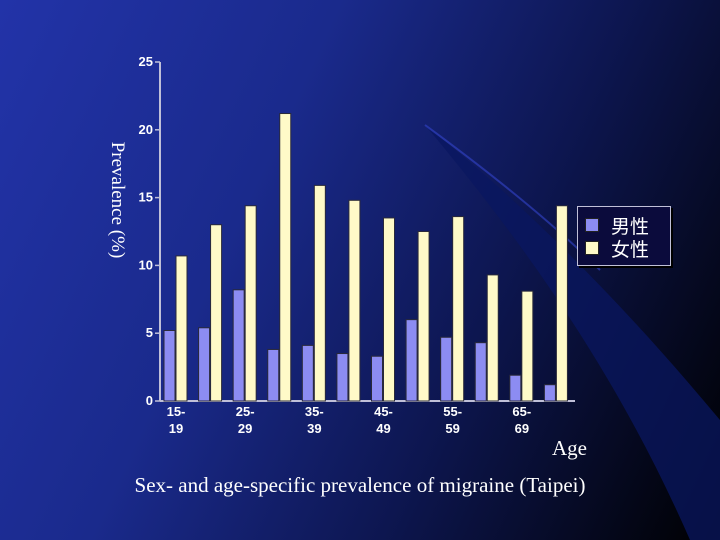 This screenshot has width=720, height=540. Describe the element at coordinates (245, 428) in the screenshot. I see `x-tick-label-bottom: 29` at that location.